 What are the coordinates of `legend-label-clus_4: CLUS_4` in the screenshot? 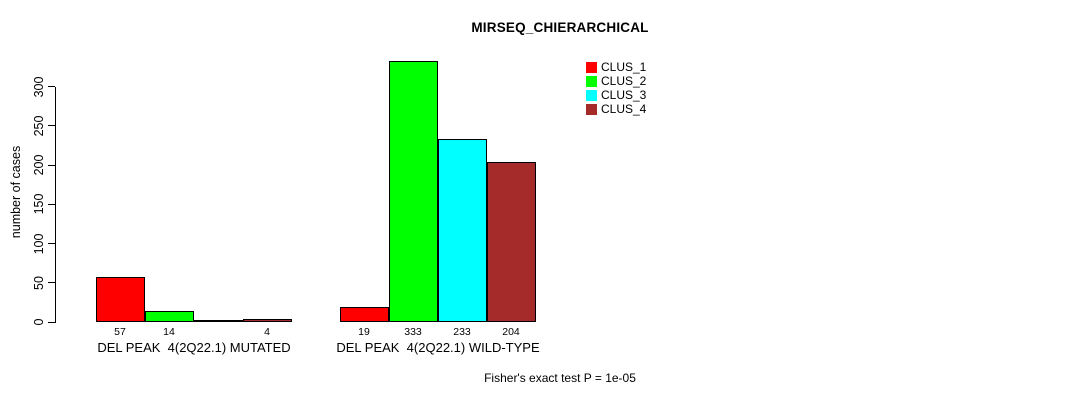 It's located at (624, 109).